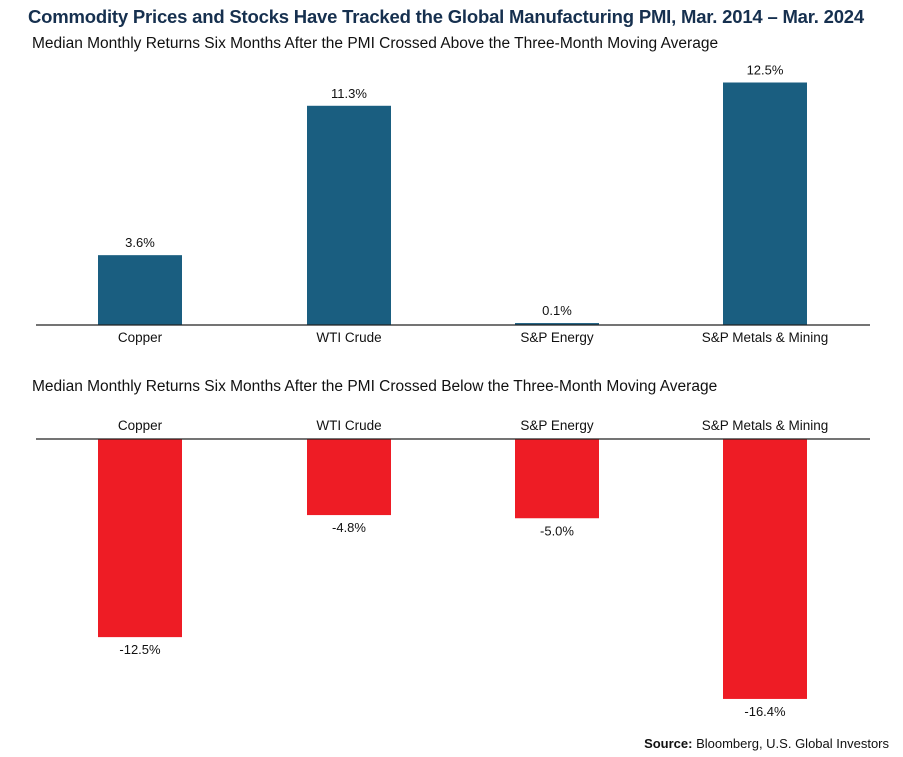  I want to click on top-category-label-sandp-energy: S&P Energy, so click(557, 337).